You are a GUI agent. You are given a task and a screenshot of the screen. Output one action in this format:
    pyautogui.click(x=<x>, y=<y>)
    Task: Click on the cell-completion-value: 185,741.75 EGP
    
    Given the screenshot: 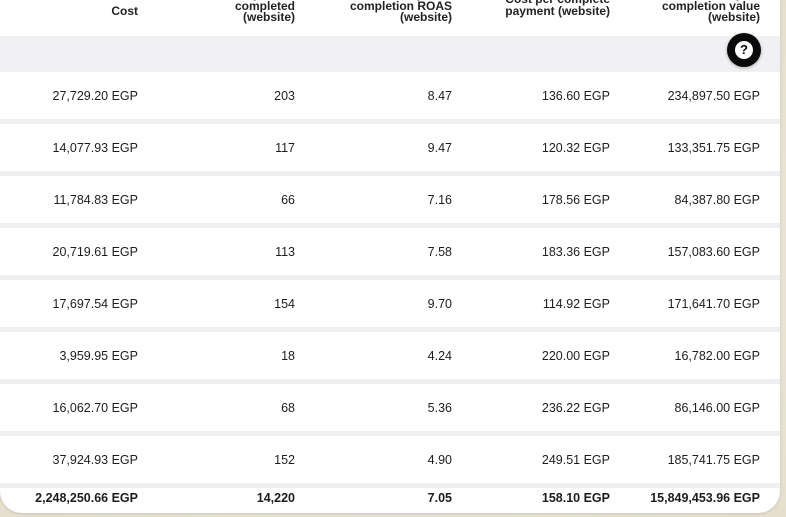 What is the action you would take?
    pyautogui.click(x=713, y=459)
    